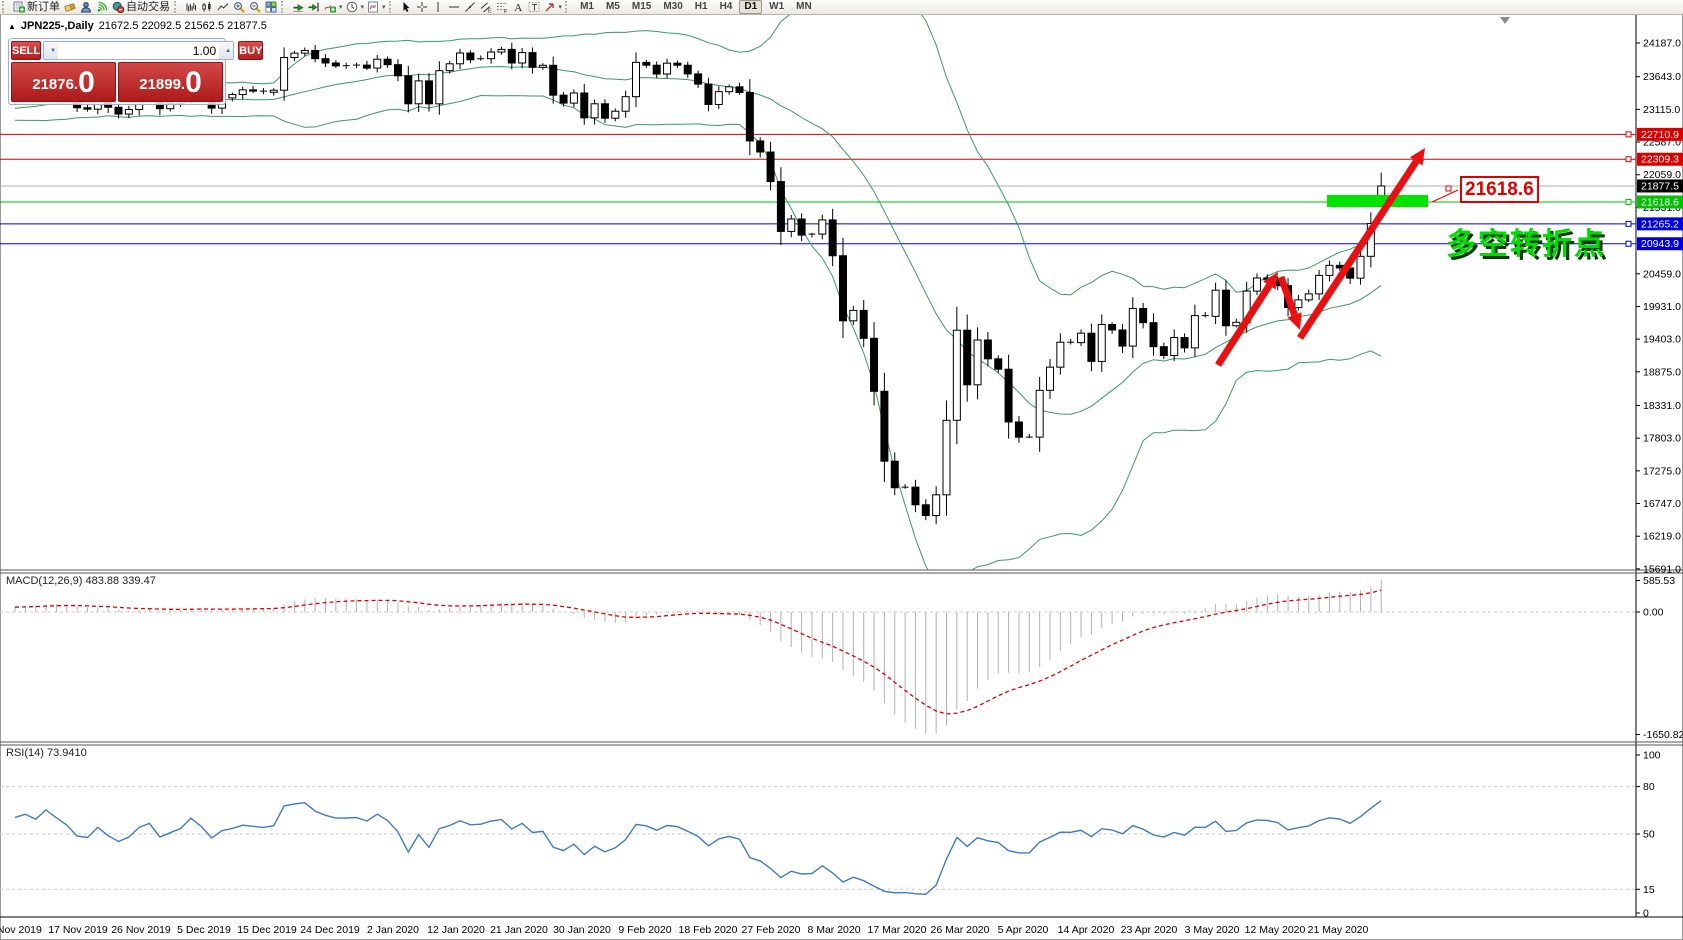 This screenshot has width=1683, height=940. I want to click on eraser-button, so click(70, 7).